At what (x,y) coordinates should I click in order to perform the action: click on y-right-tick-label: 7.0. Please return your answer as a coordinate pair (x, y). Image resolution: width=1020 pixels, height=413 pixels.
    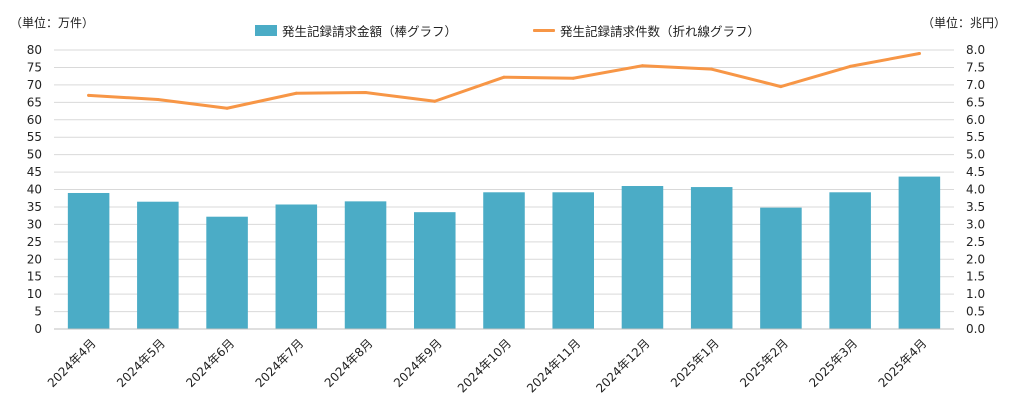
    Looking at the image, I should click on (975, 85).